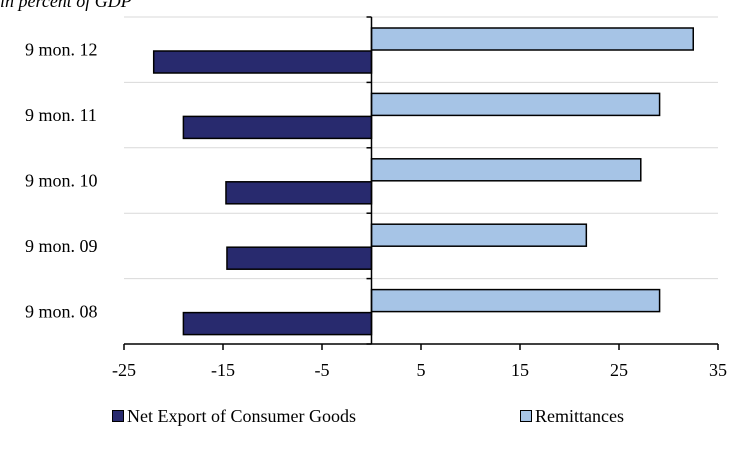 The height and width of the screenshot is (449, 731). What do you see at coordinates (421, 370) in the screenshot?
I see `x-tick-label: 5` at bounding box center [421, 370].